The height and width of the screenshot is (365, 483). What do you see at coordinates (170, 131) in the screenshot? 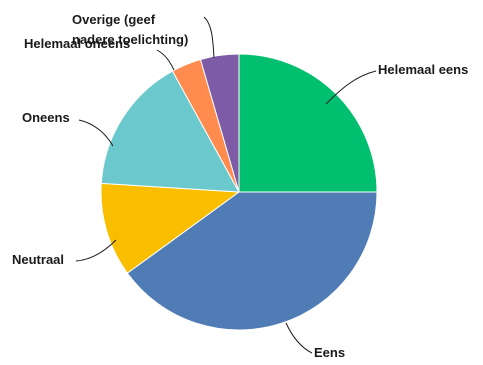
I see `pie-slice-oneens` at bounding box center [170, 131].